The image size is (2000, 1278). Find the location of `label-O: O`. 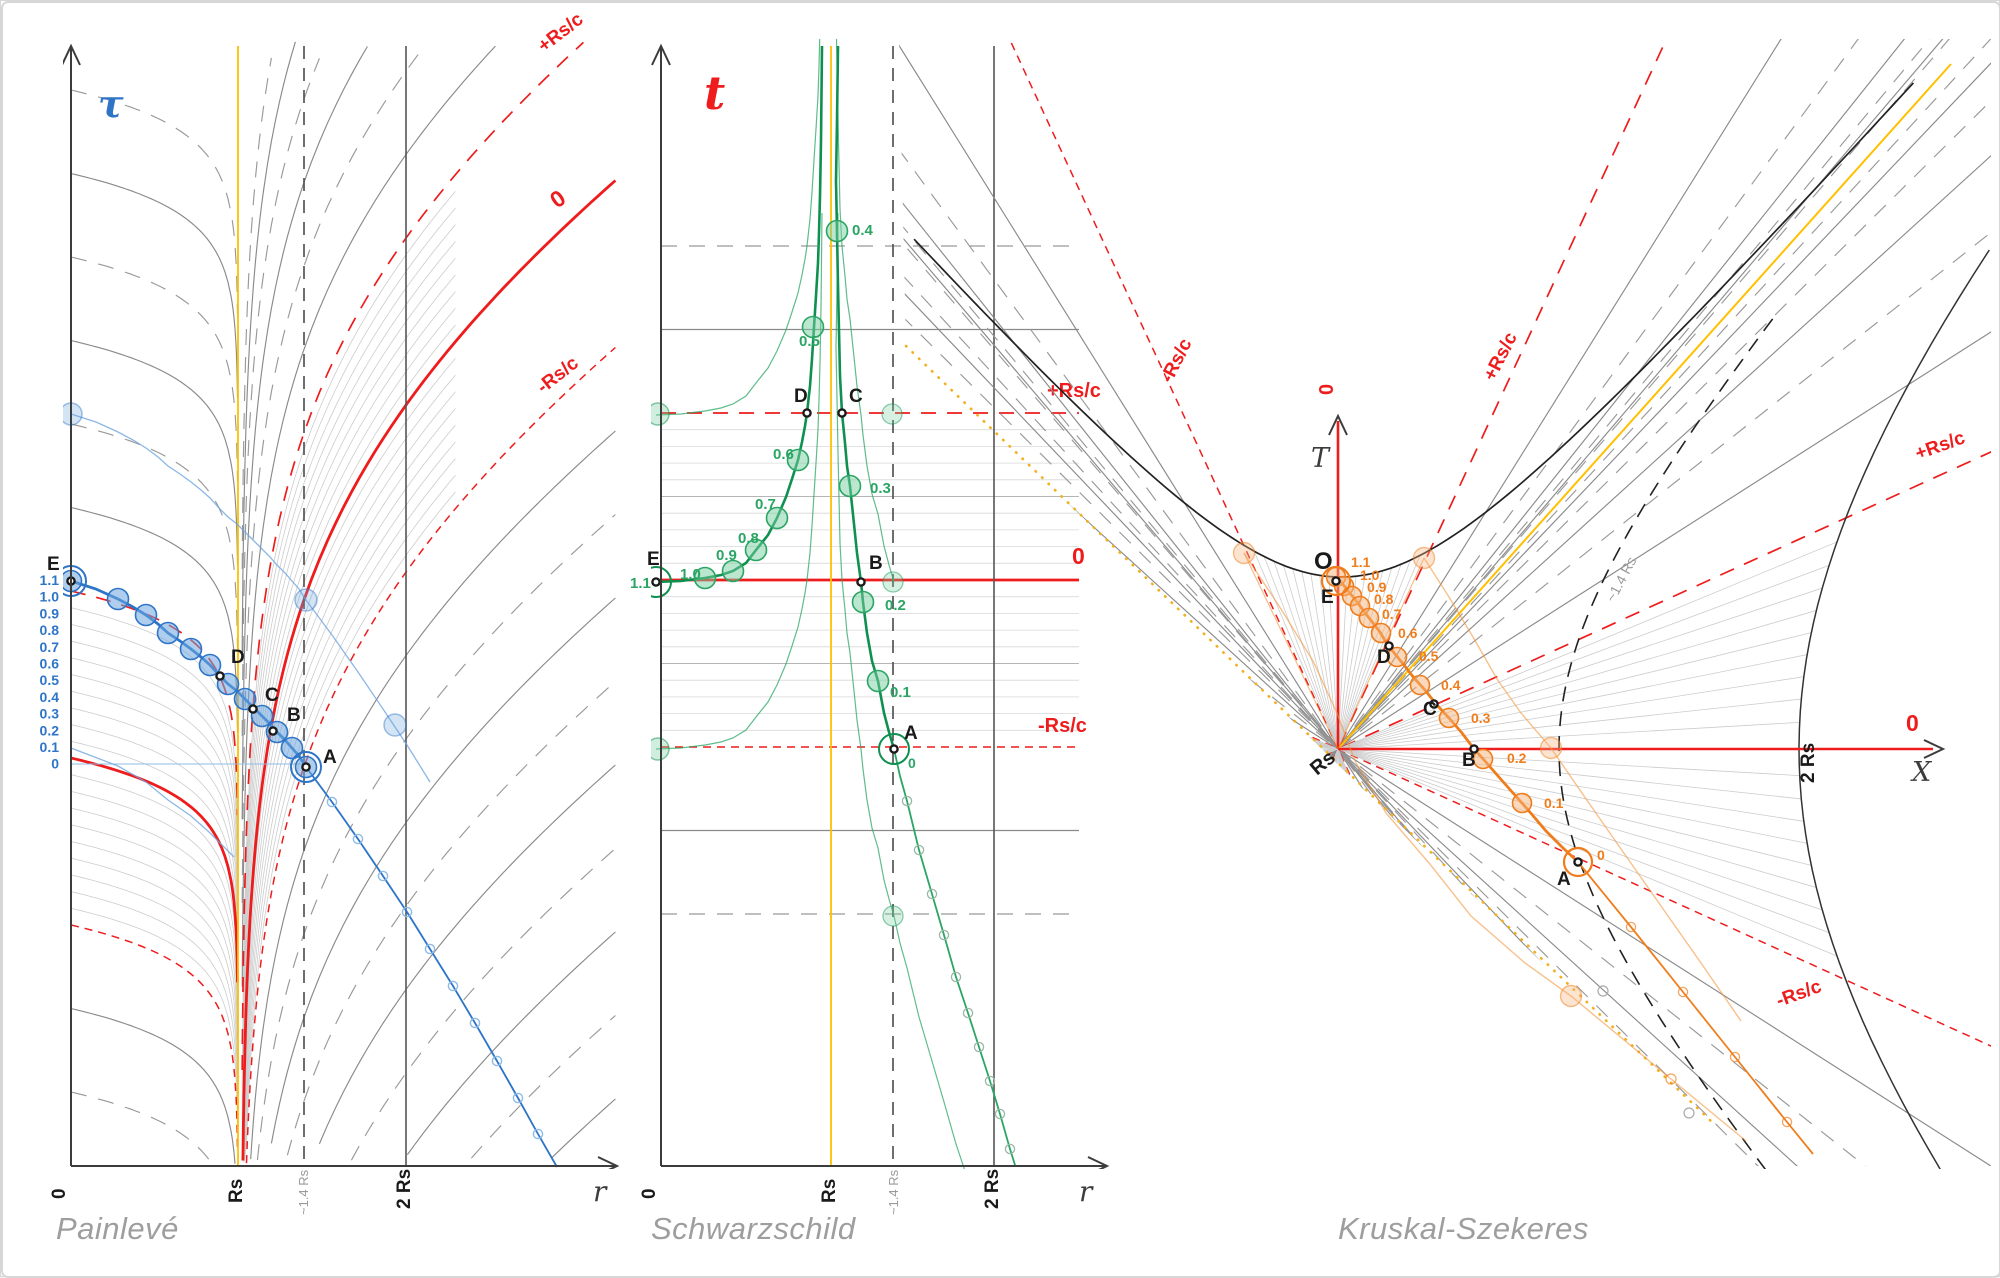

label-O: O is located at coordinates (1323, 561).